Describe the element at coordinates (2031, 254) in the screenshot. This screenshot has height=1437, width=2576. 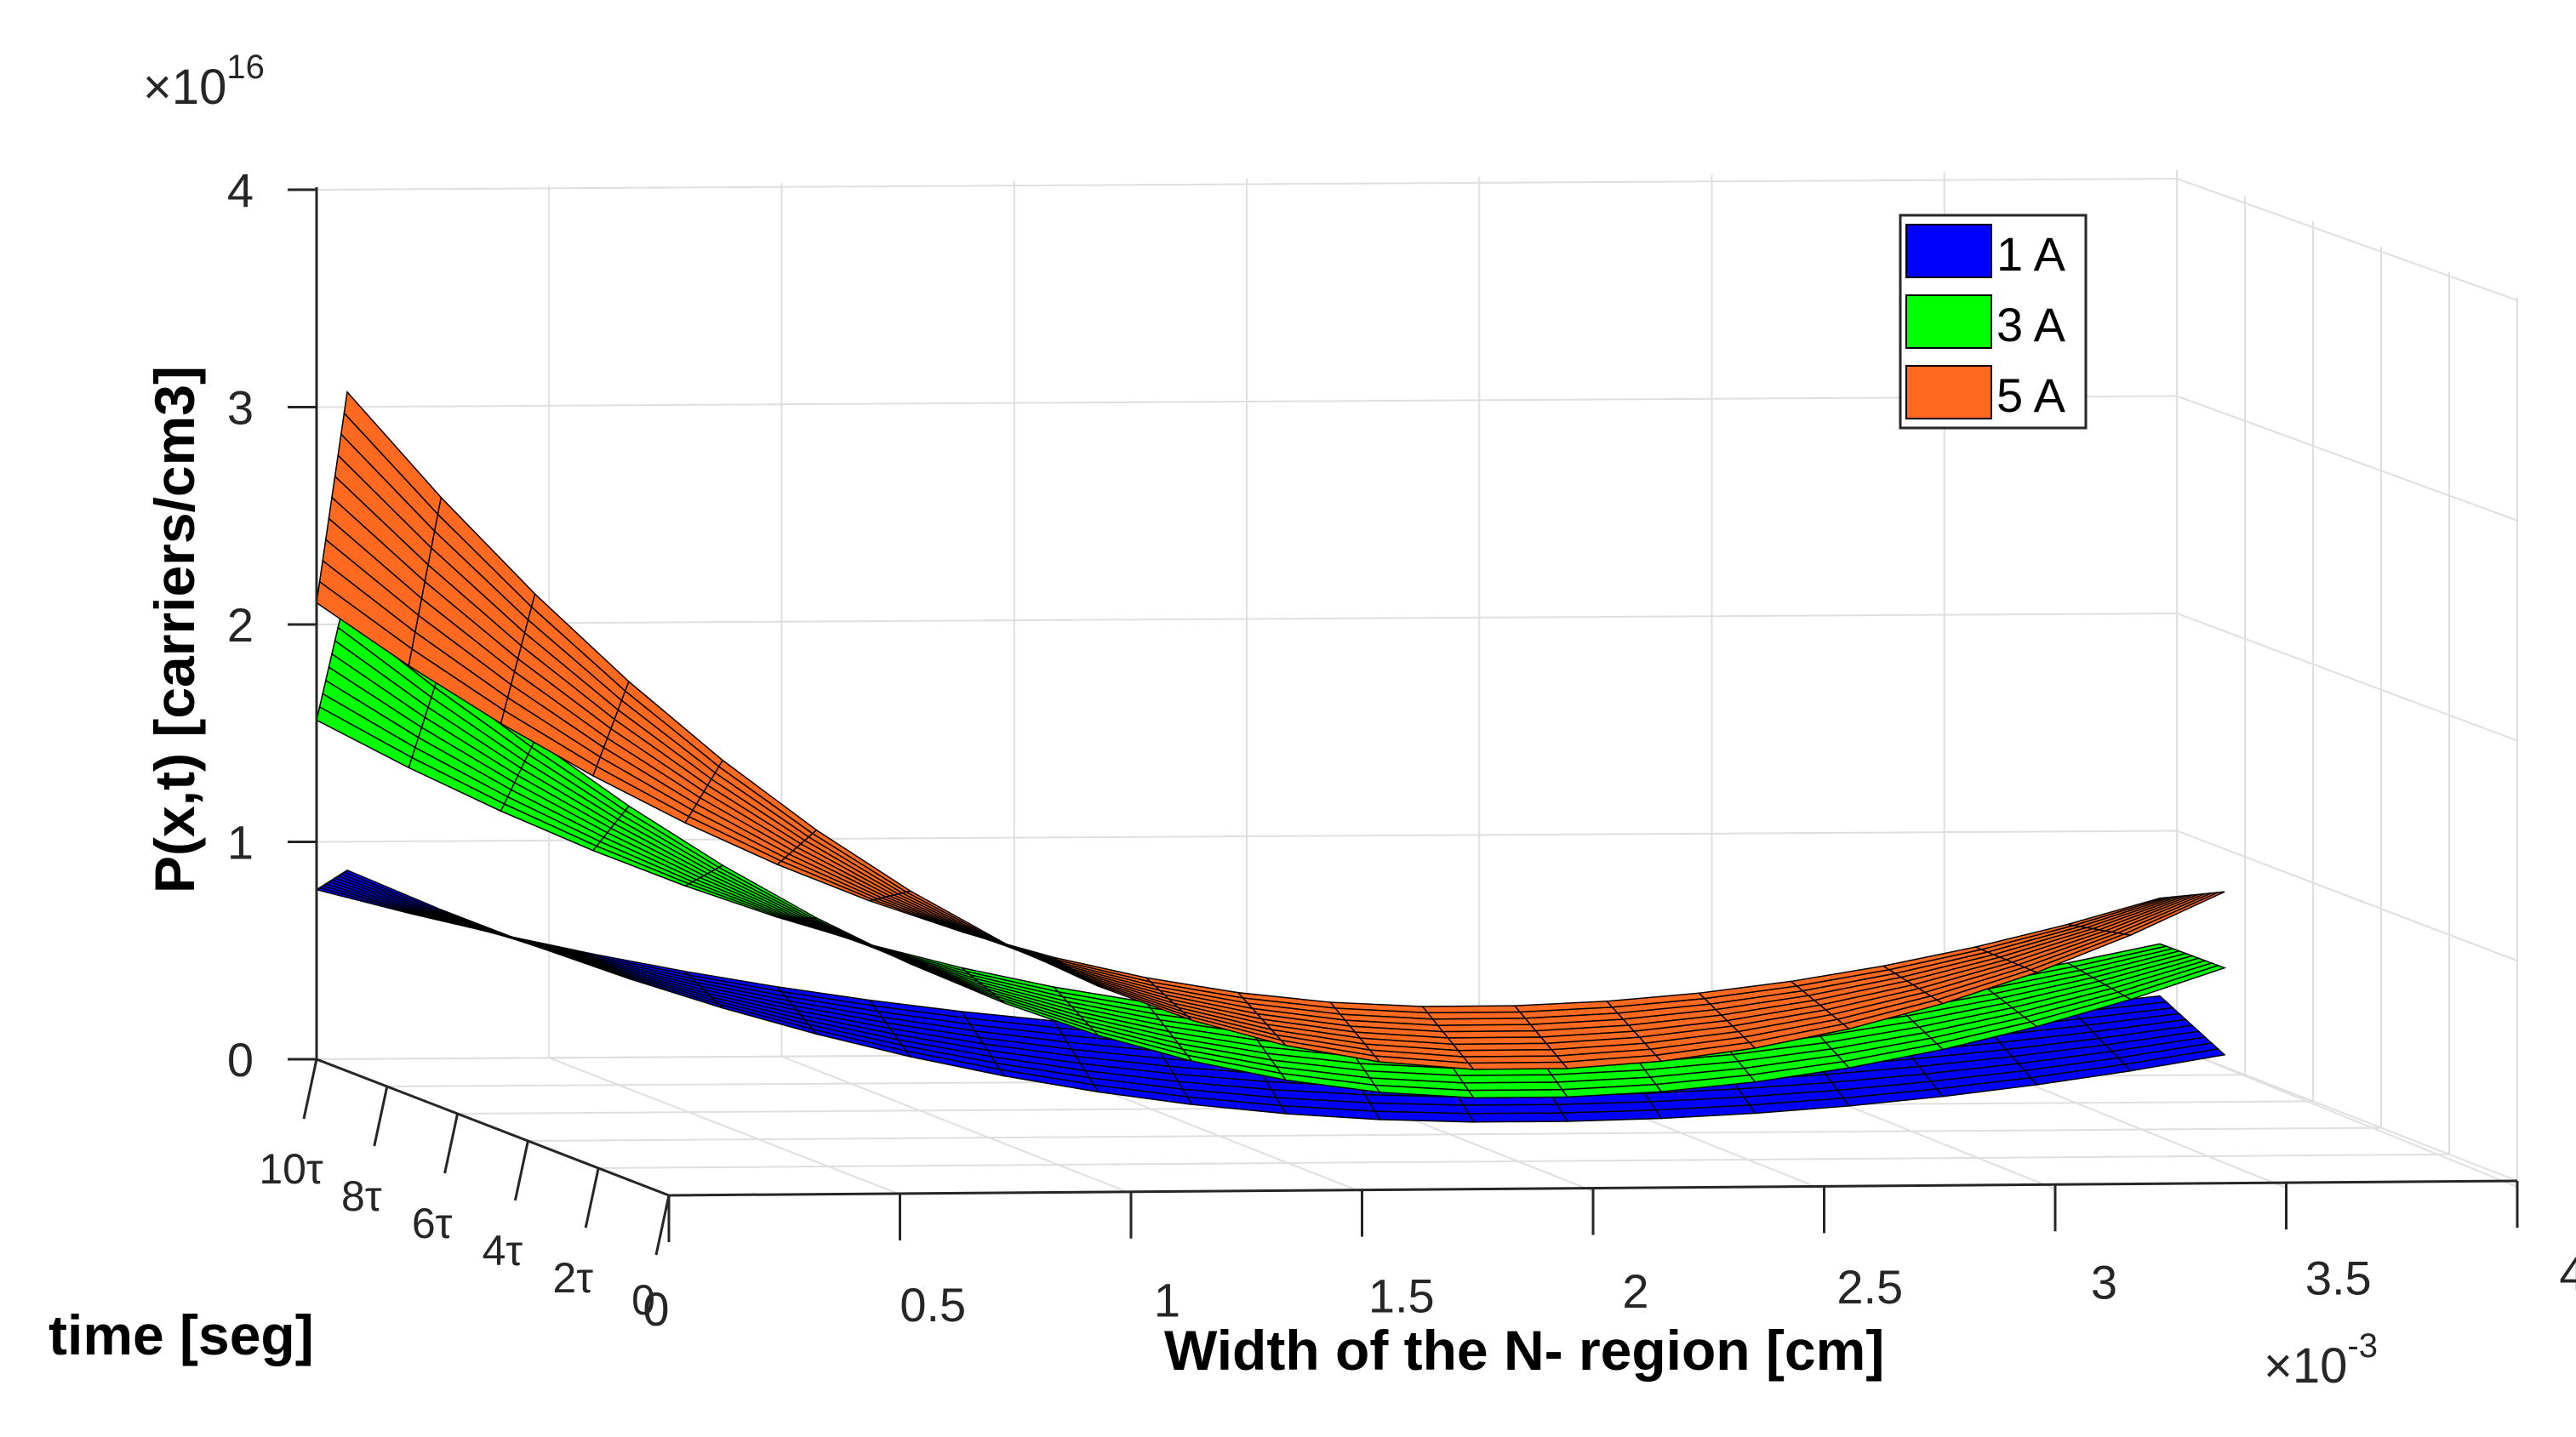
I see `legend-label-1a: 1 A` at that location.